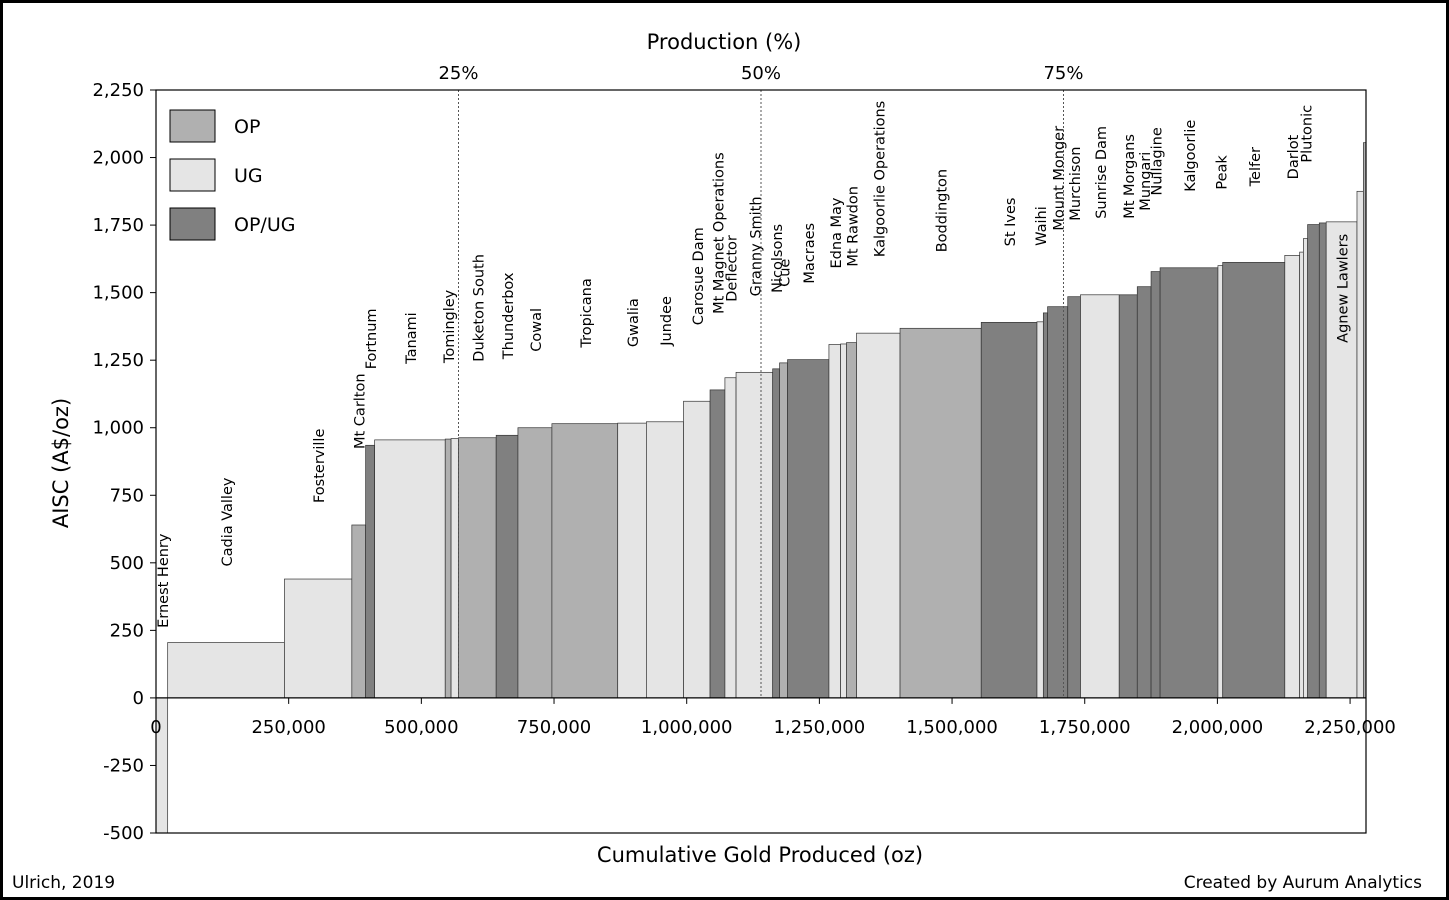  I want to click on bar-label-macraes: Macraes, so click(810, 253).